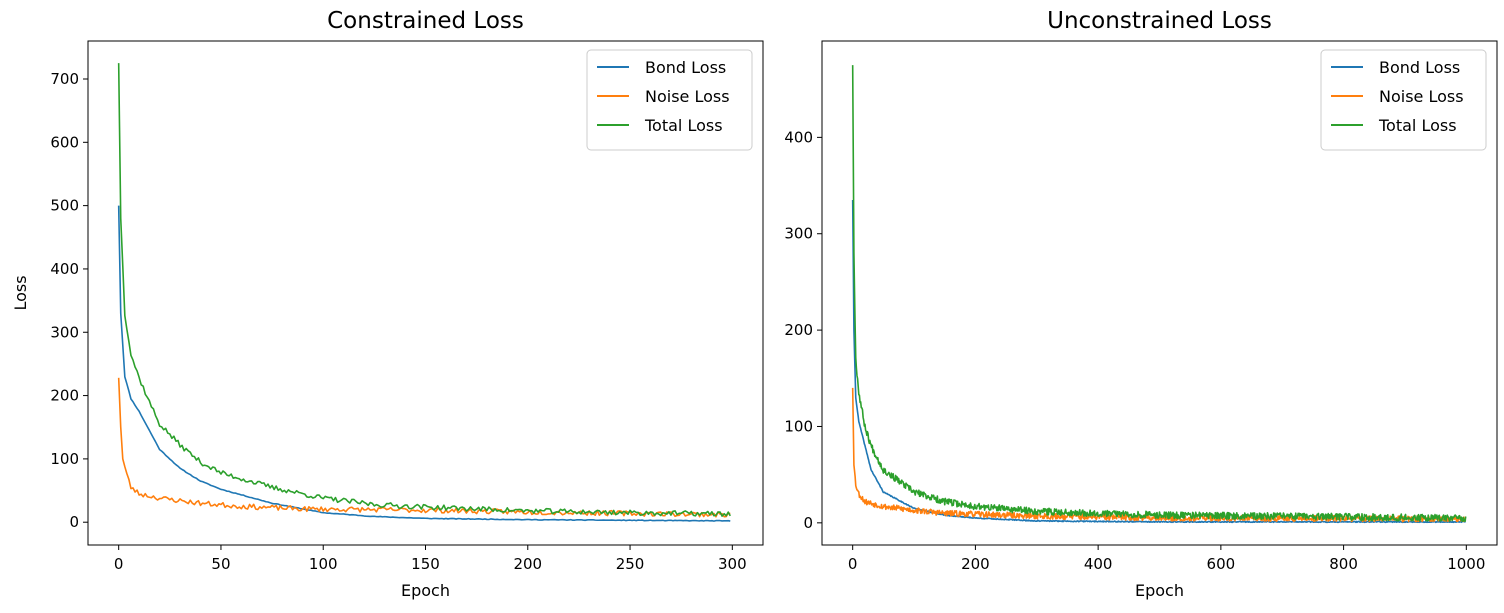 This screenshot has width=1504, height=613. Describe the element at coordinates (20, 292) in the screenshot. I see `constrained-y-axis-label: Loss` at that location.